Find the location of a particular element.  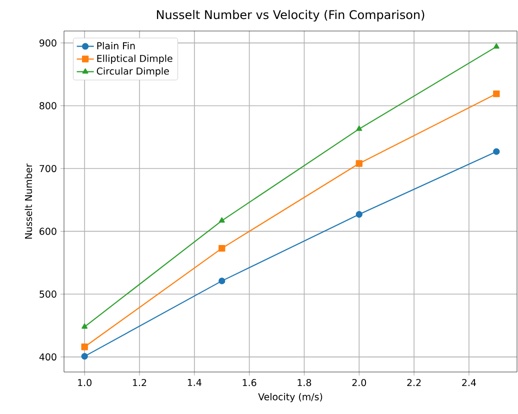

x-tick-label: 1.6 is located at coordinates (249, 382).